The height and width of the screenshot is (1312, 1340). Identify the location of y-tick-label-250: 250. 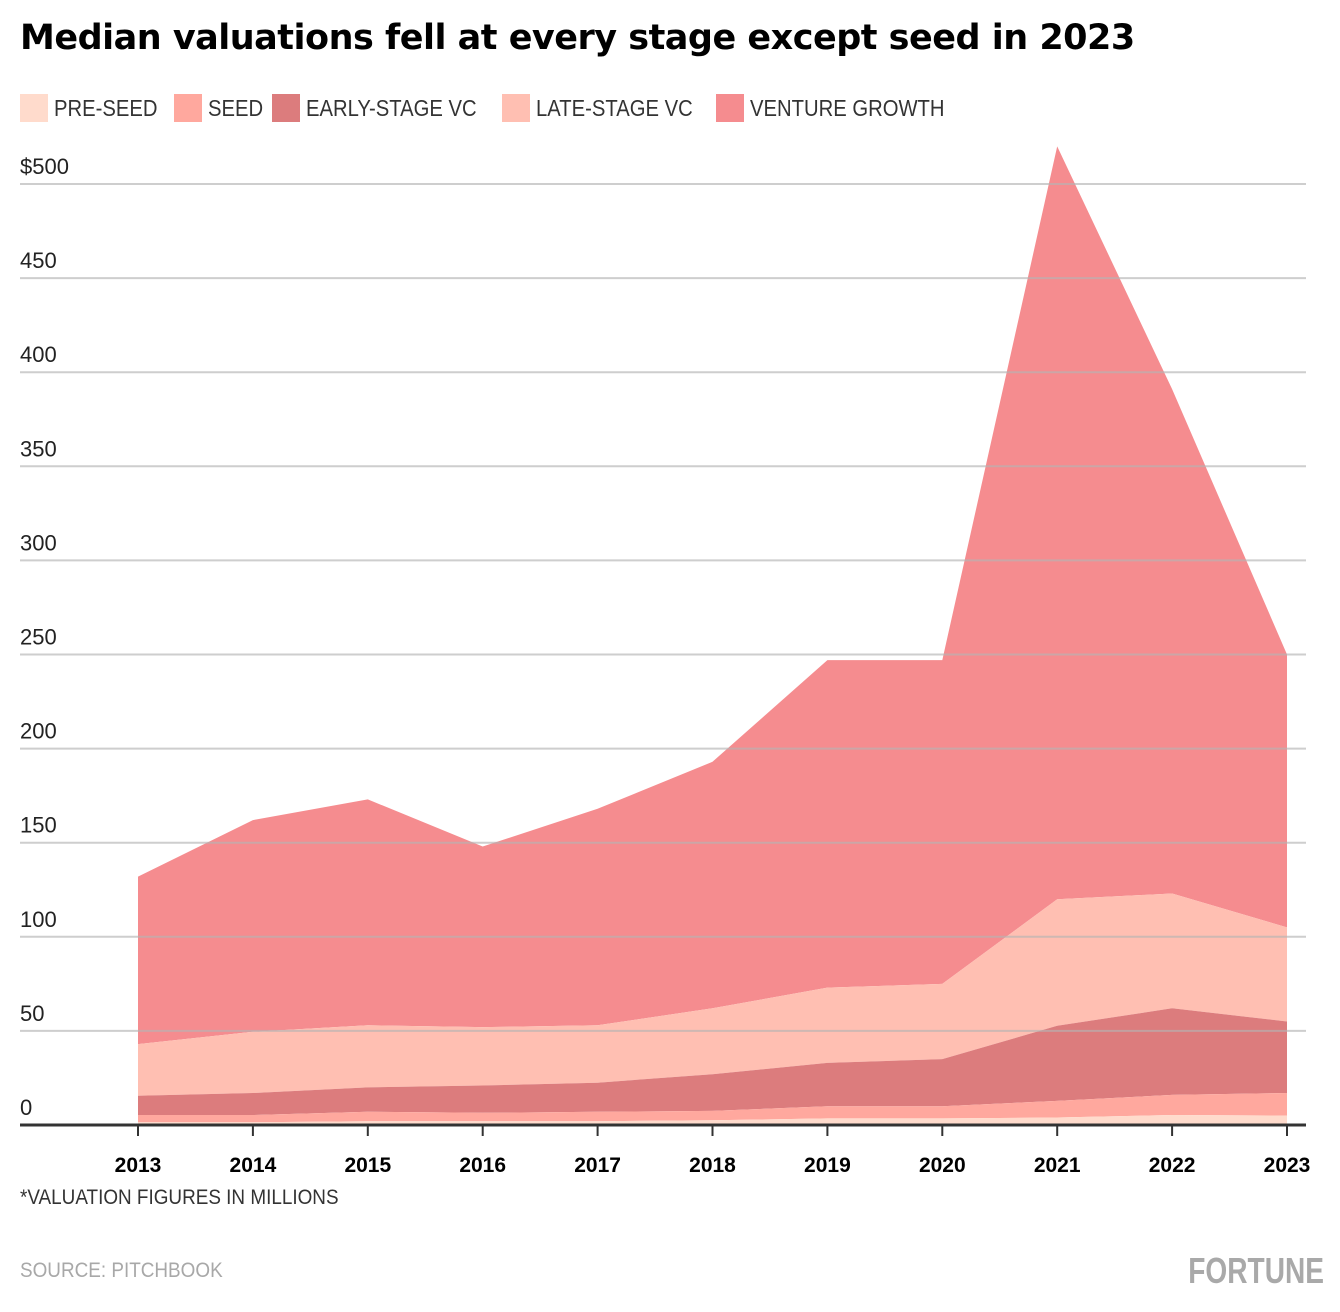
(38, 637).